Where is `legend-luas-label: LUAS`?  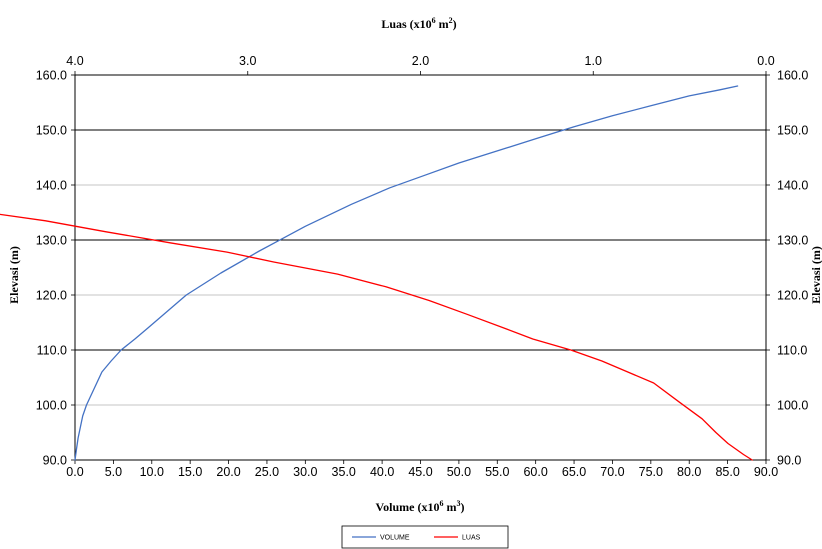 legend-luas-label: LUAS is located at coordinates (471, 538).